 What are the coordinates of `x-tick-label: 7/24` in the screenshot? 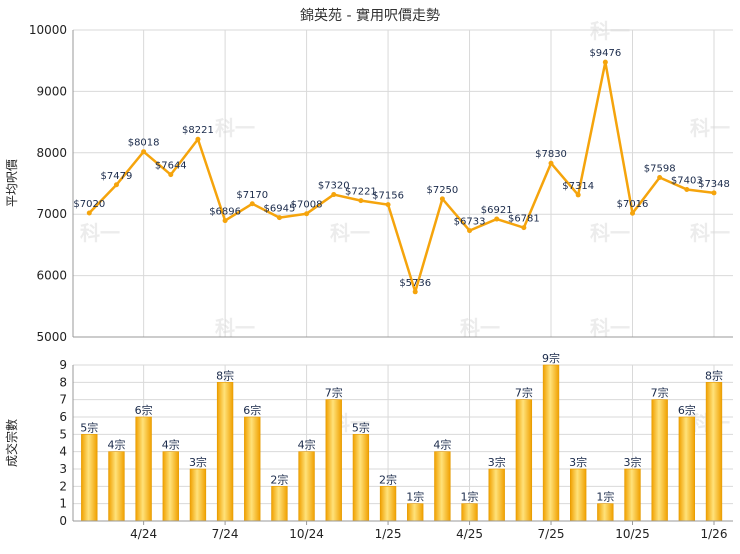 It's located at (225, 534).